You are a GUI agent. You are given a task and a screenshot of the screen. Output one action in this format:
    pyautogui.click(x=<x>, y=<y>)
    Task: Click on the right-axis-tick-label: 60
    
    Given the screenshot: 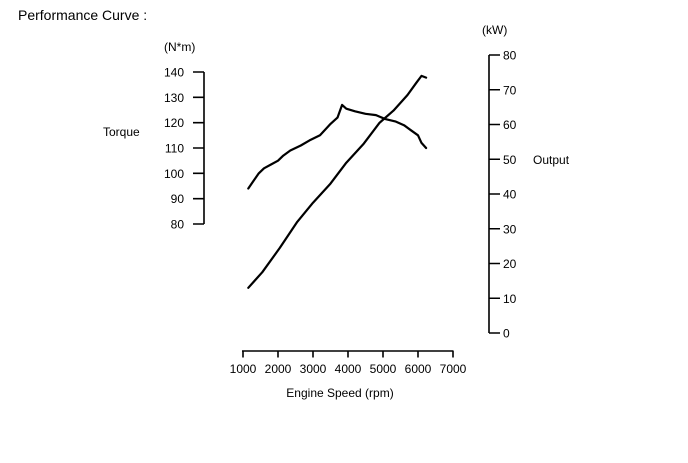 What is the action you would take?
    pyautogui.click(x=510, y=125)
    